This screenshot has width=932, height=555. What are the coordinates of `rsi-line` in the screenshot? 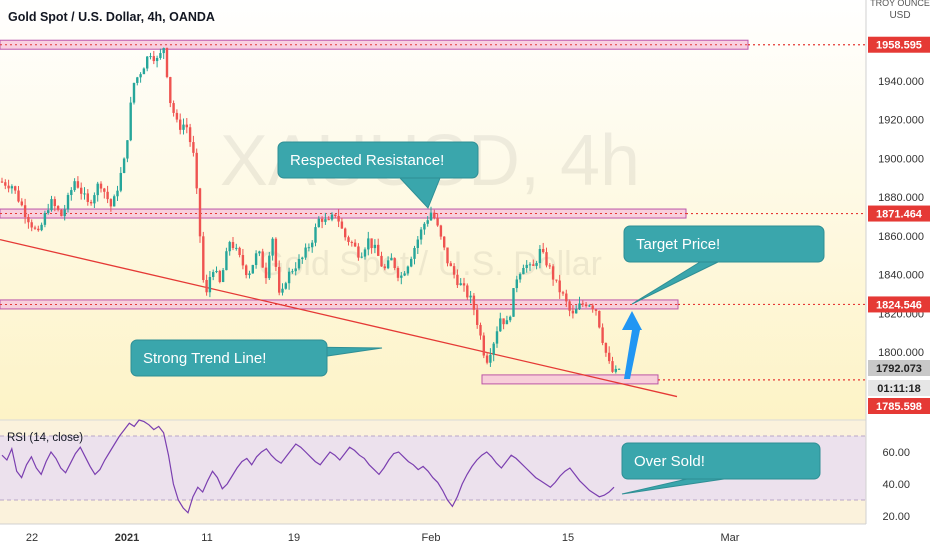 It's located at (308, 466).